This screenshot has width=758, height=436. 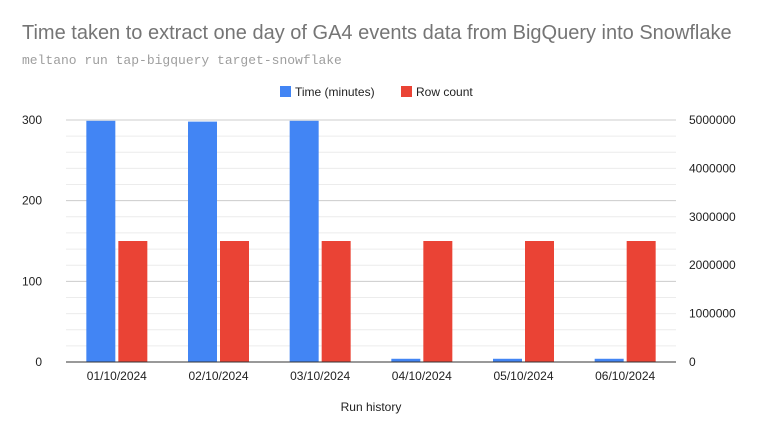 I want to click on right-tick-label: 3000000, so click(x=712, y=217).